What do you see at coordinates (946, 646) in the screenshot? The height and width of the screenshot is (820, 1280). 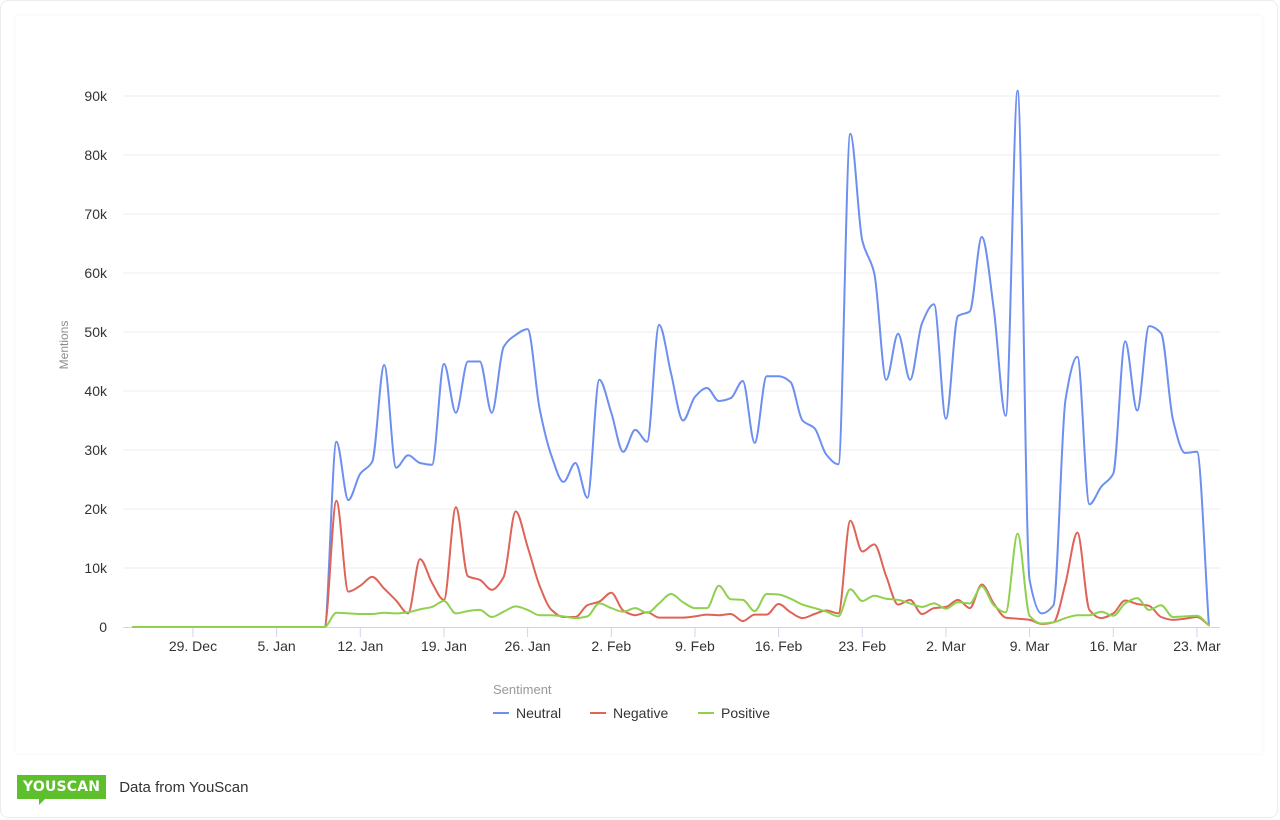 I see `x-tick-label: 2. Mar` at bounding box center [946, 646].